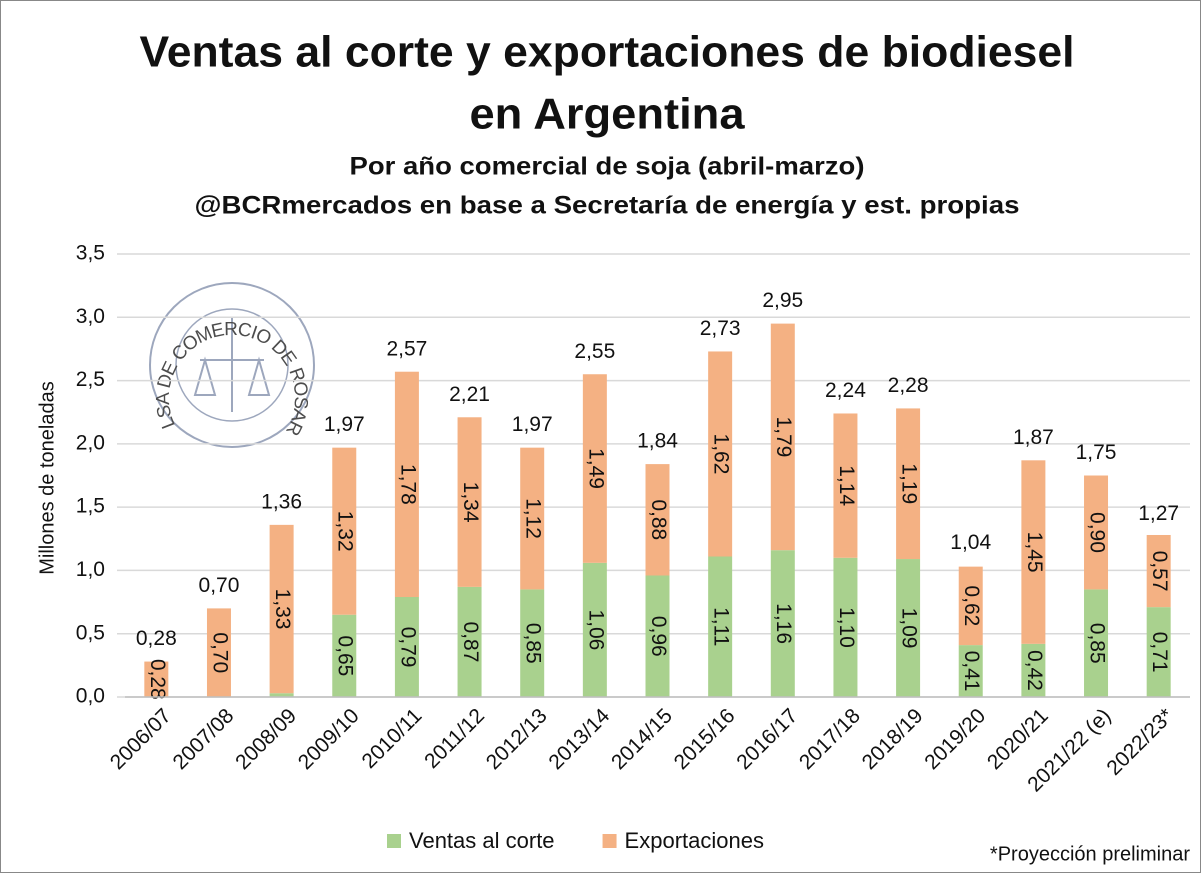 The image size is (1201, 873). I want to click on total-label: 1,04, so click(970, 542).